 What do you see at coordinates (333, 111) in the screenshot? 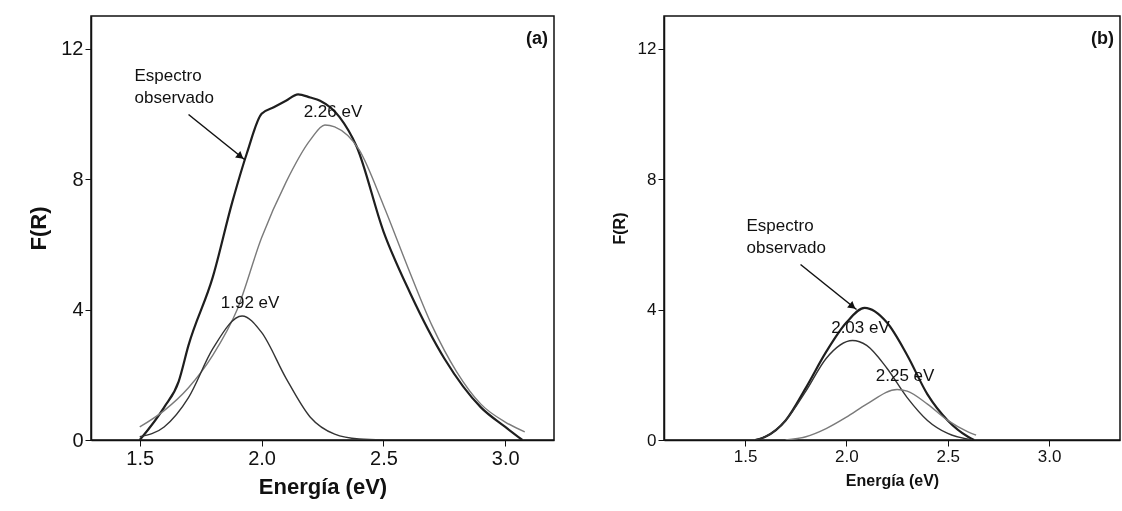
I see `annotation: 2.26 eV` at bounding box center [333, 111].